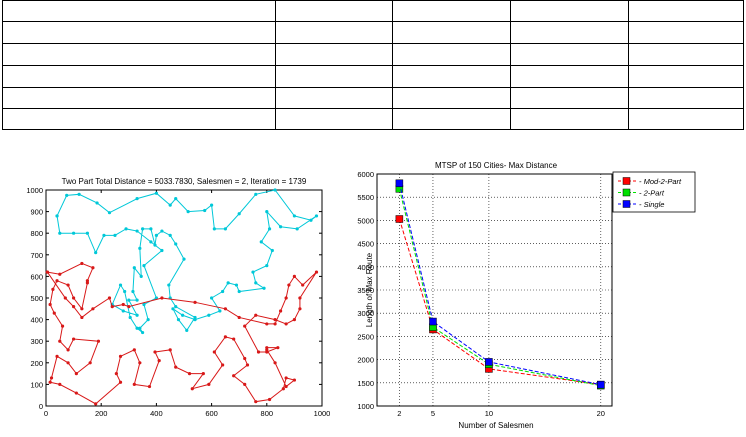 Image resolution: width=746 pixels, height=437 pixels. Describe the element at coordinates (365, 313) in the screenshot. I see `y-tick-label: 3000` at that location.